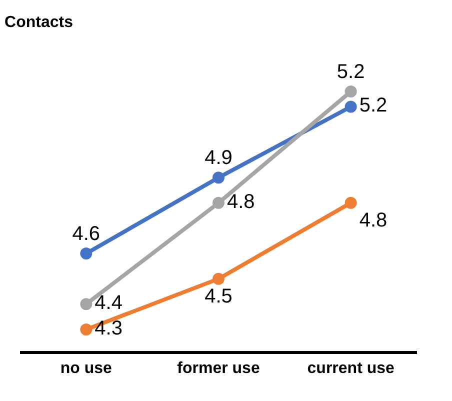  Describe the element at coordinates (218, 296) in the screenshot. I see `data-label: 4.5` at that location.